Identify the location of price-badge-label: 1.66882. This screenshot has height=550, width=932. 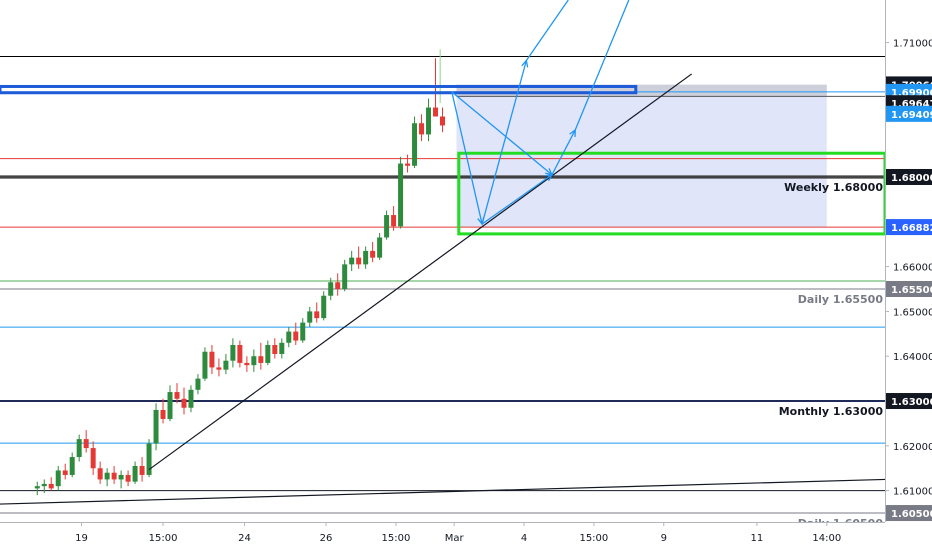
(911, 228).